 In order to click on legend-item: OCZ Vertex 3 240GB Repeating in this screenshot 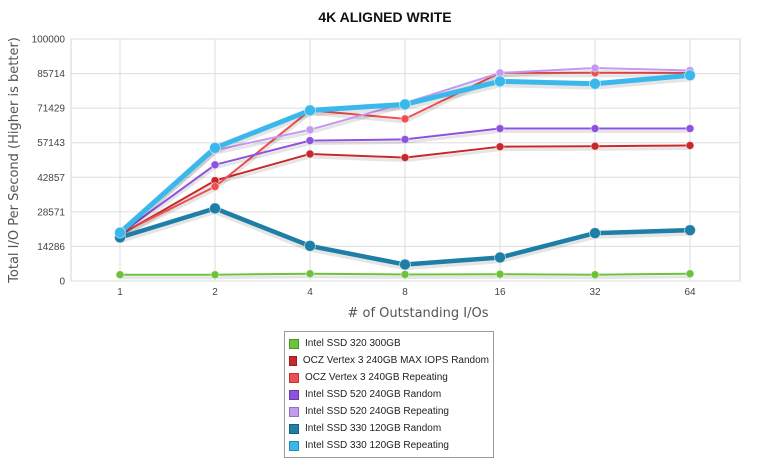, I will do `click(389, 377)`.